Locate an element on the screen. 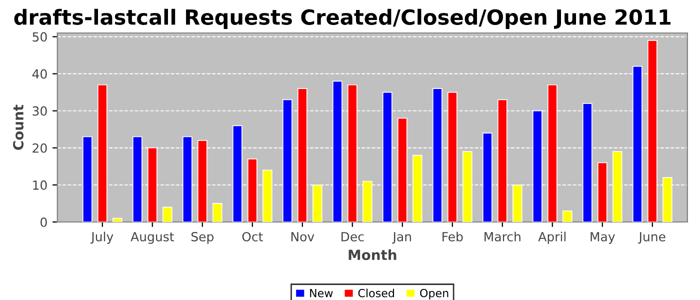  x-tick-label: Sep is located at coordinates (202, 238).